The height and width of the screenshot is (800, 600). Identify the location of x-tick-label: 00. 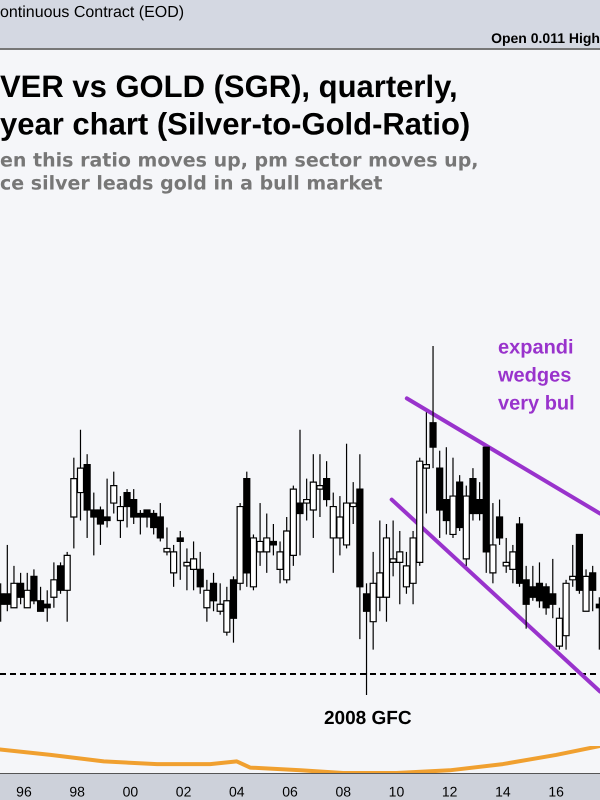
(130, 791).